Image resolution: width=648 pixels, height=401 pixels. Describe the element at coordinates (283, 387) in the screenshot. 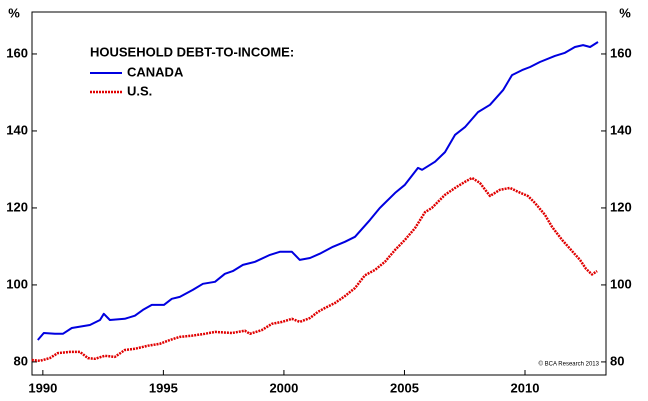

I see `x-tick-label: 2000` at that location.